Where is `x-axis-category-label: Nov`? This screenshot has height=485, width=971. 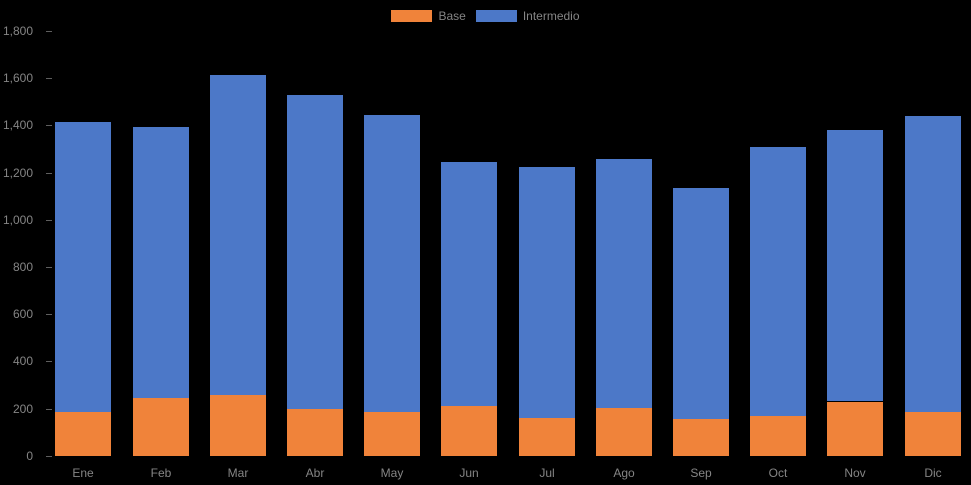 x-axis-category-label: Nov is located at coordinates (855, 473).